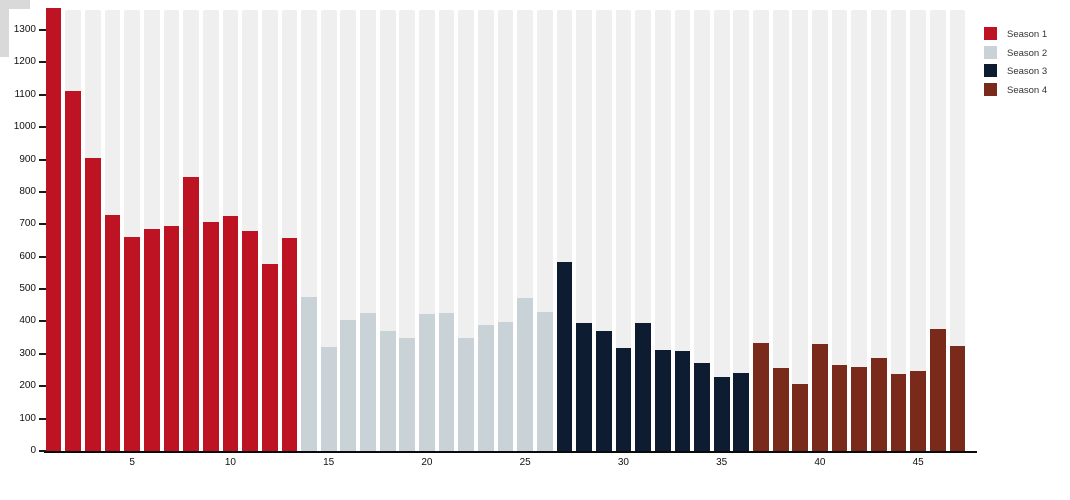 This screenshot has height=500, width=1070. I want to click on x-tick-label: 15, so click(329, 462).